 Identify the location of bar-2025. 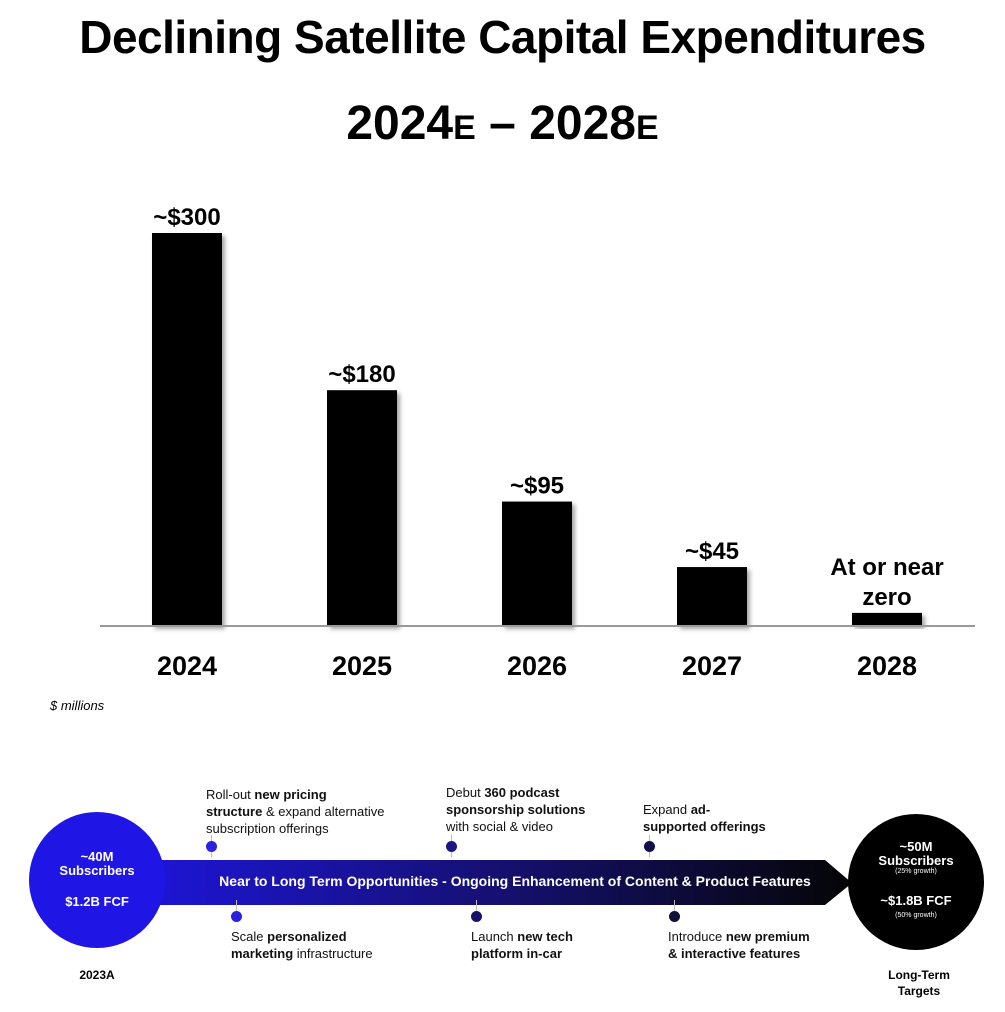
(362, 508).